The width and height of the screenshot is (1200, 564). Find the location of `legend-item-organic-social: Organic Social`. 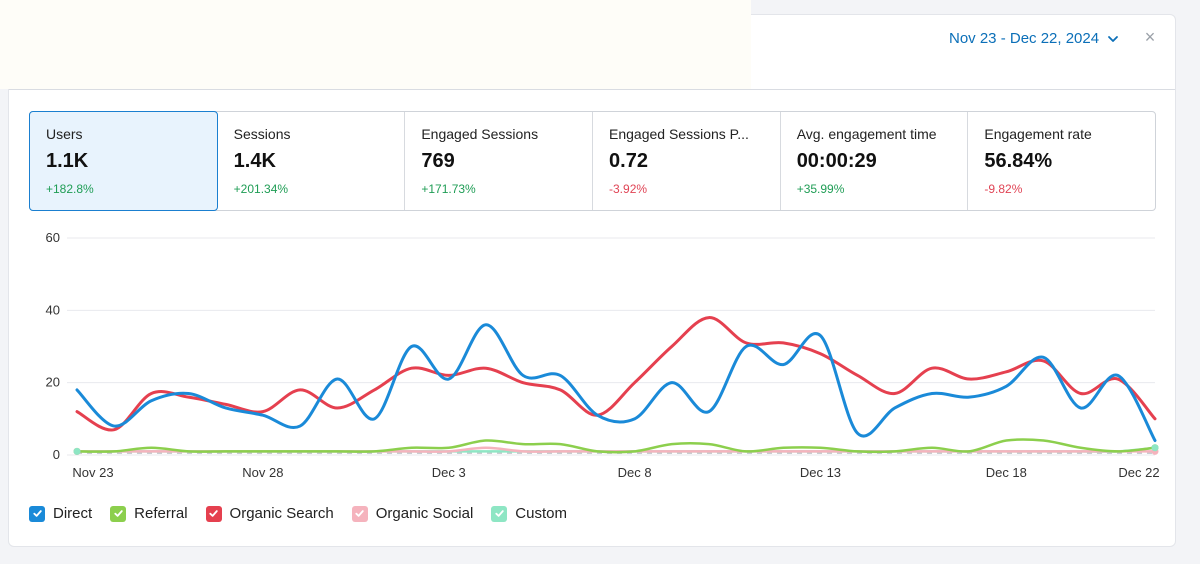

legend-item-organic-social: Organic Social is located at coordinates (412, 513).